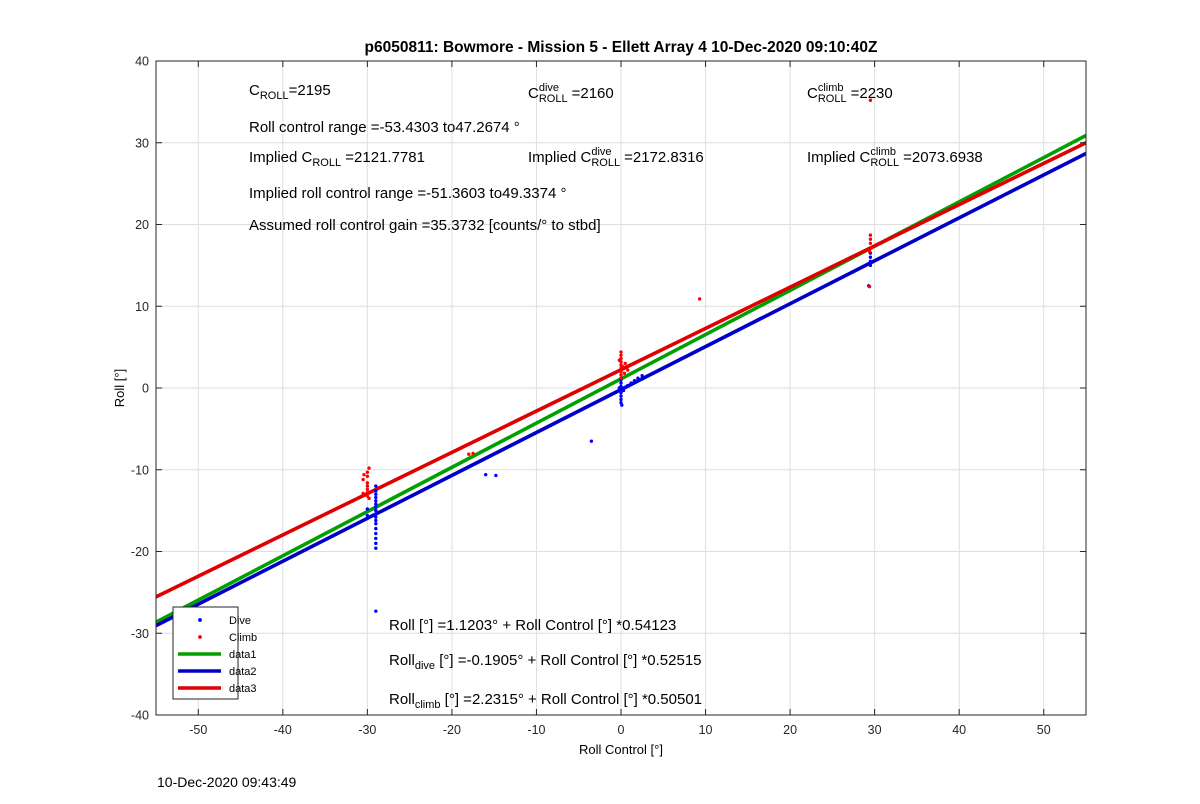 The image size is (1200, 804). What do you see at coordinates (119, 388) in the screenshot?
I see `y-axis-label: Roll [°]` at bounding box center [119, 388].